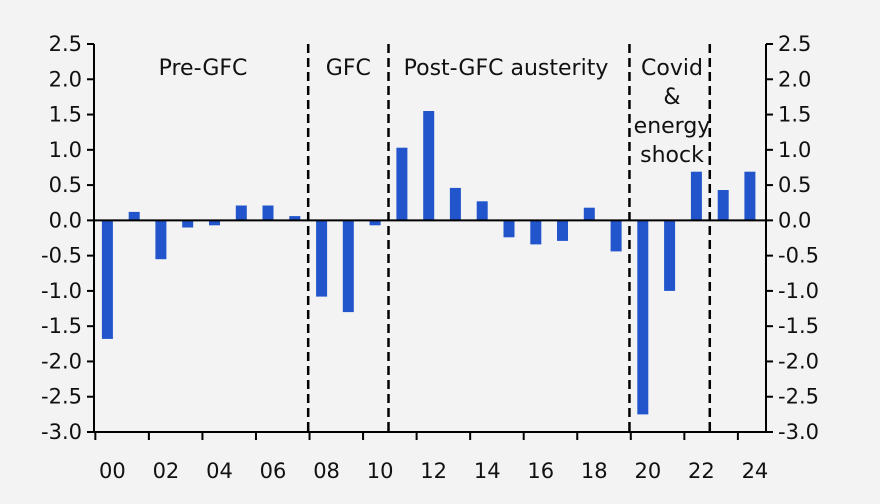 The height and width of the screenshot is (504, 880). I want to click on y-tick-label-left: 0.5, so click(65, 185).